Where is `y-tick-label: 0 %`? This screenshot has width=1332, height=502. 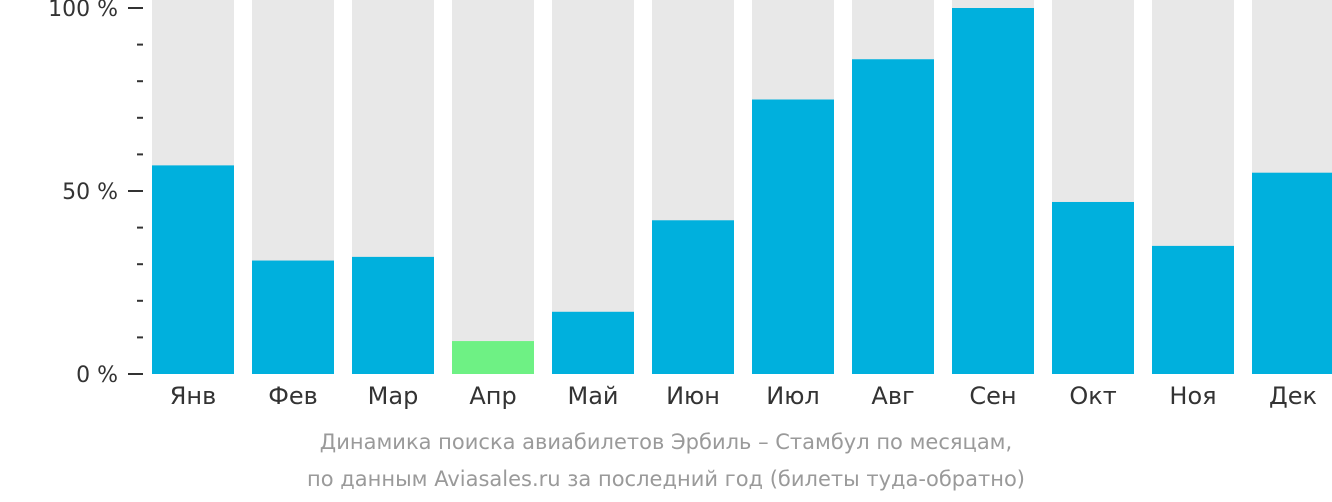
y-tick-label: 0 % is located at coordinates (97, 375).